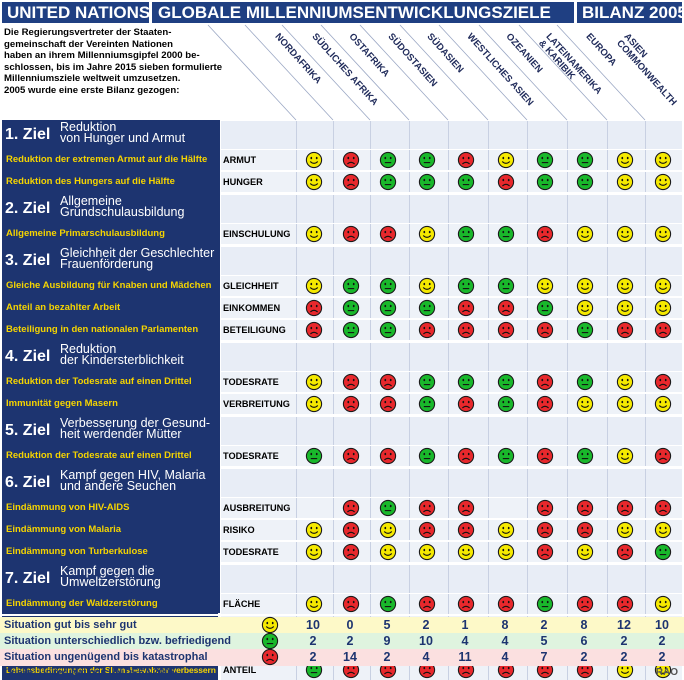 The image size is (684, 680). Describe the element at coordinates (251, 552) in the screenshot. I see `indicator-label: TODESRATE` at that location.